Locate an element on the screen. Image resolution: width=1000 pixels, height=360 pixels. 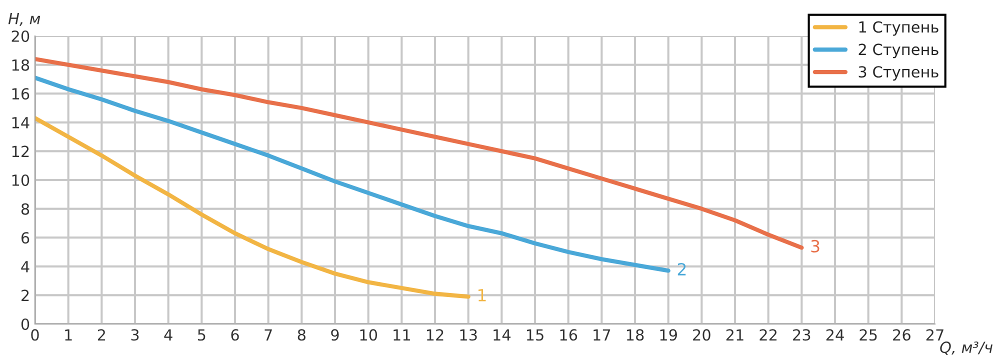
y-tick-label: 16 is located at coordinates (21, 94).